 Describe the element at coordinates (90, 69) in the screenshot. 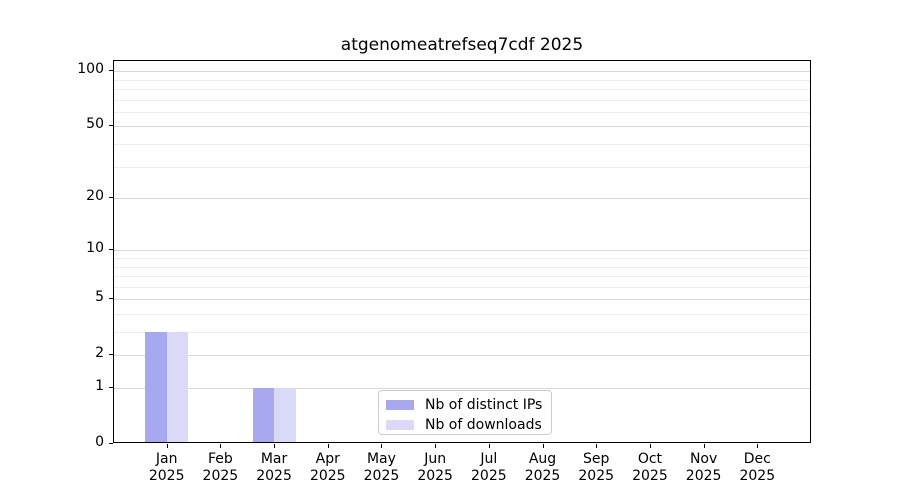

I see `y-tick-label: 100` at that location.